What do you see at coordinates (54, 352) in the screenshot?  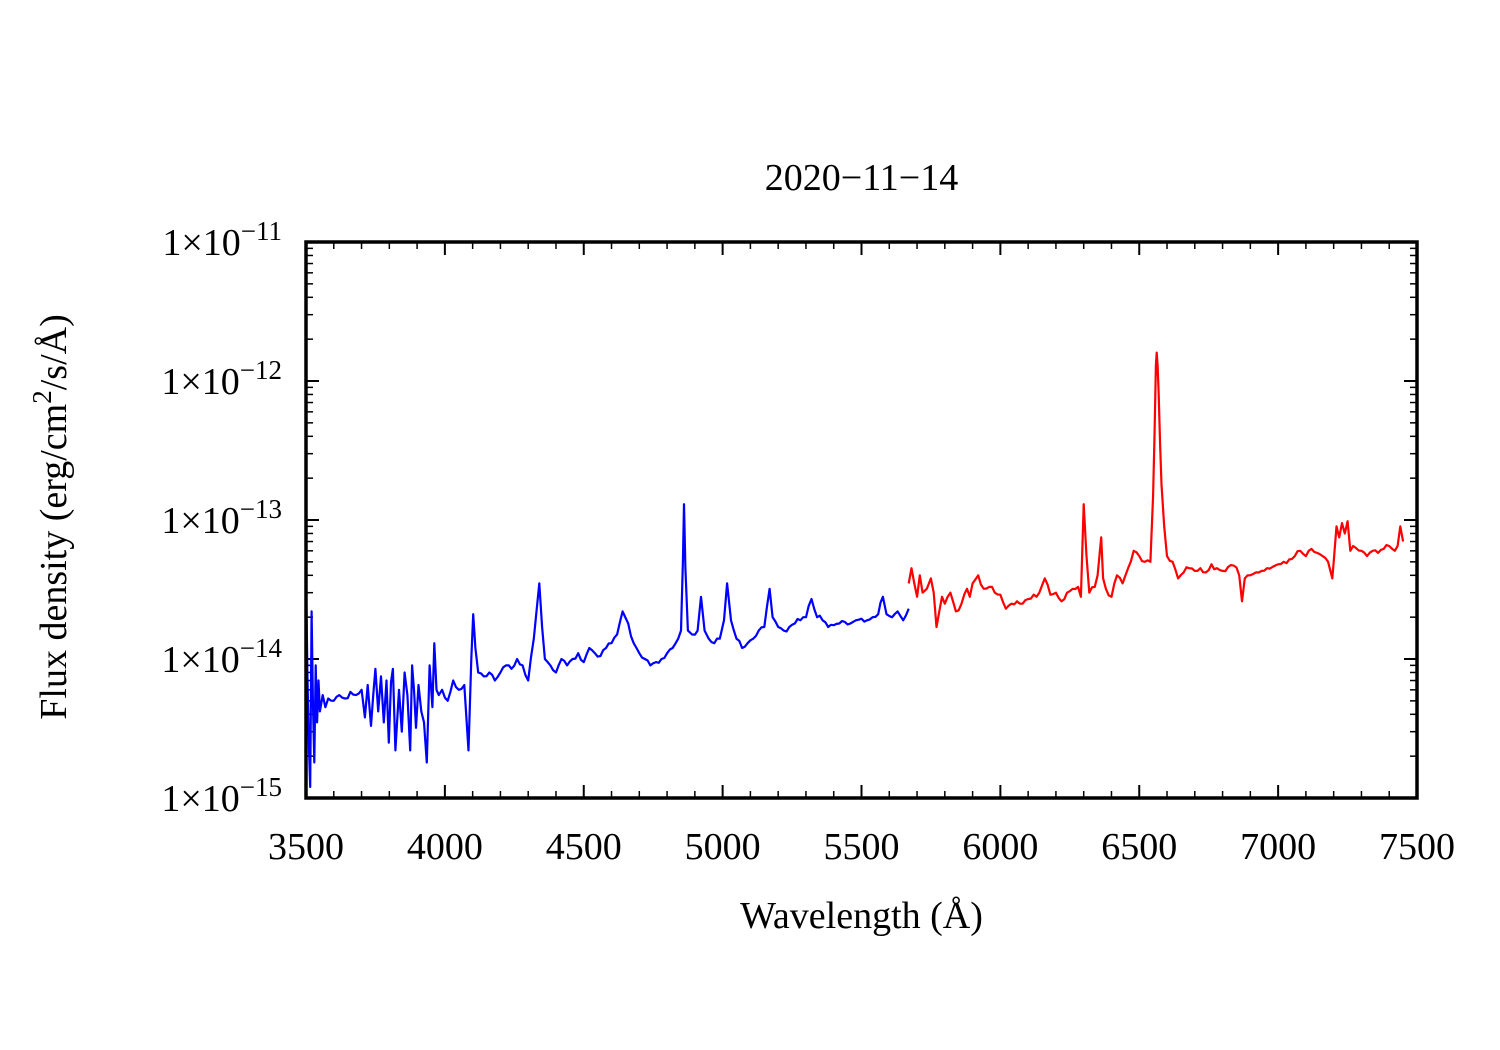 I see `y-axis-label-unit: /s/Å)` at bounding box center [54, 352].